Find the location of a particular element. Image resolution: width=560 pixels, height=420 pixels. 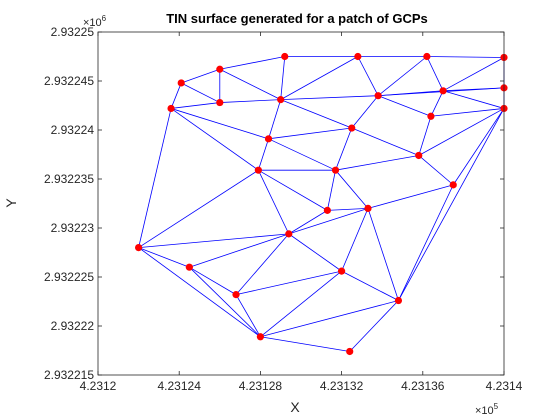

x-tick-label: 4.23132 is located at coordinates (342, 386).